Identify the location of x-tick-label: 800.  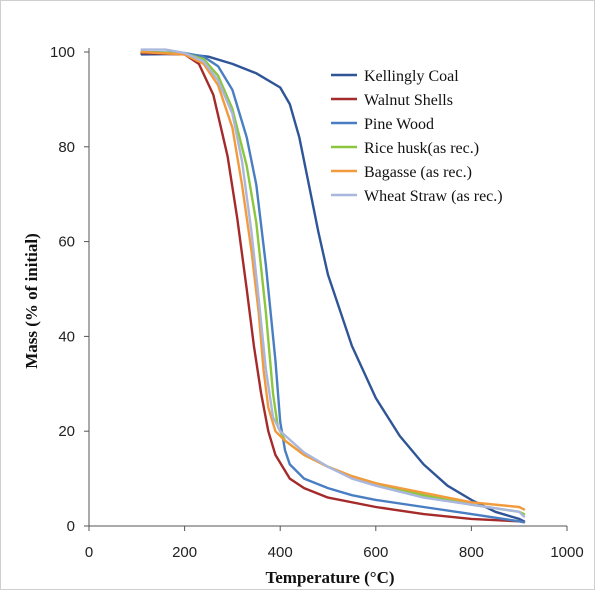
(471, 552).